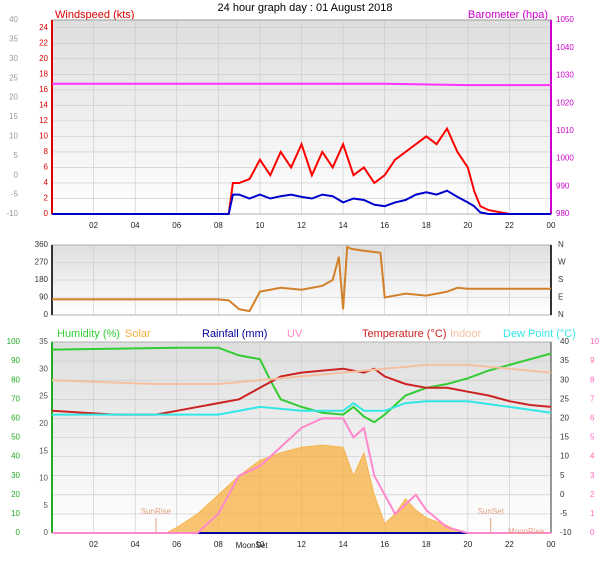 This screenshot has width=608, height=561. I want to click on x-tick-label: 00, so click(551, 544).